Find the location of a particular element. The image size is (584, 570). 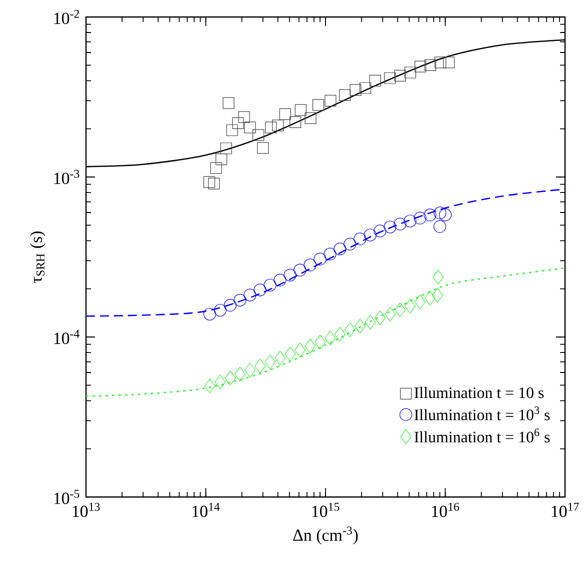

legend-label: Illumination t = 10$^{3}$ s is located at coordinates (482, 413).